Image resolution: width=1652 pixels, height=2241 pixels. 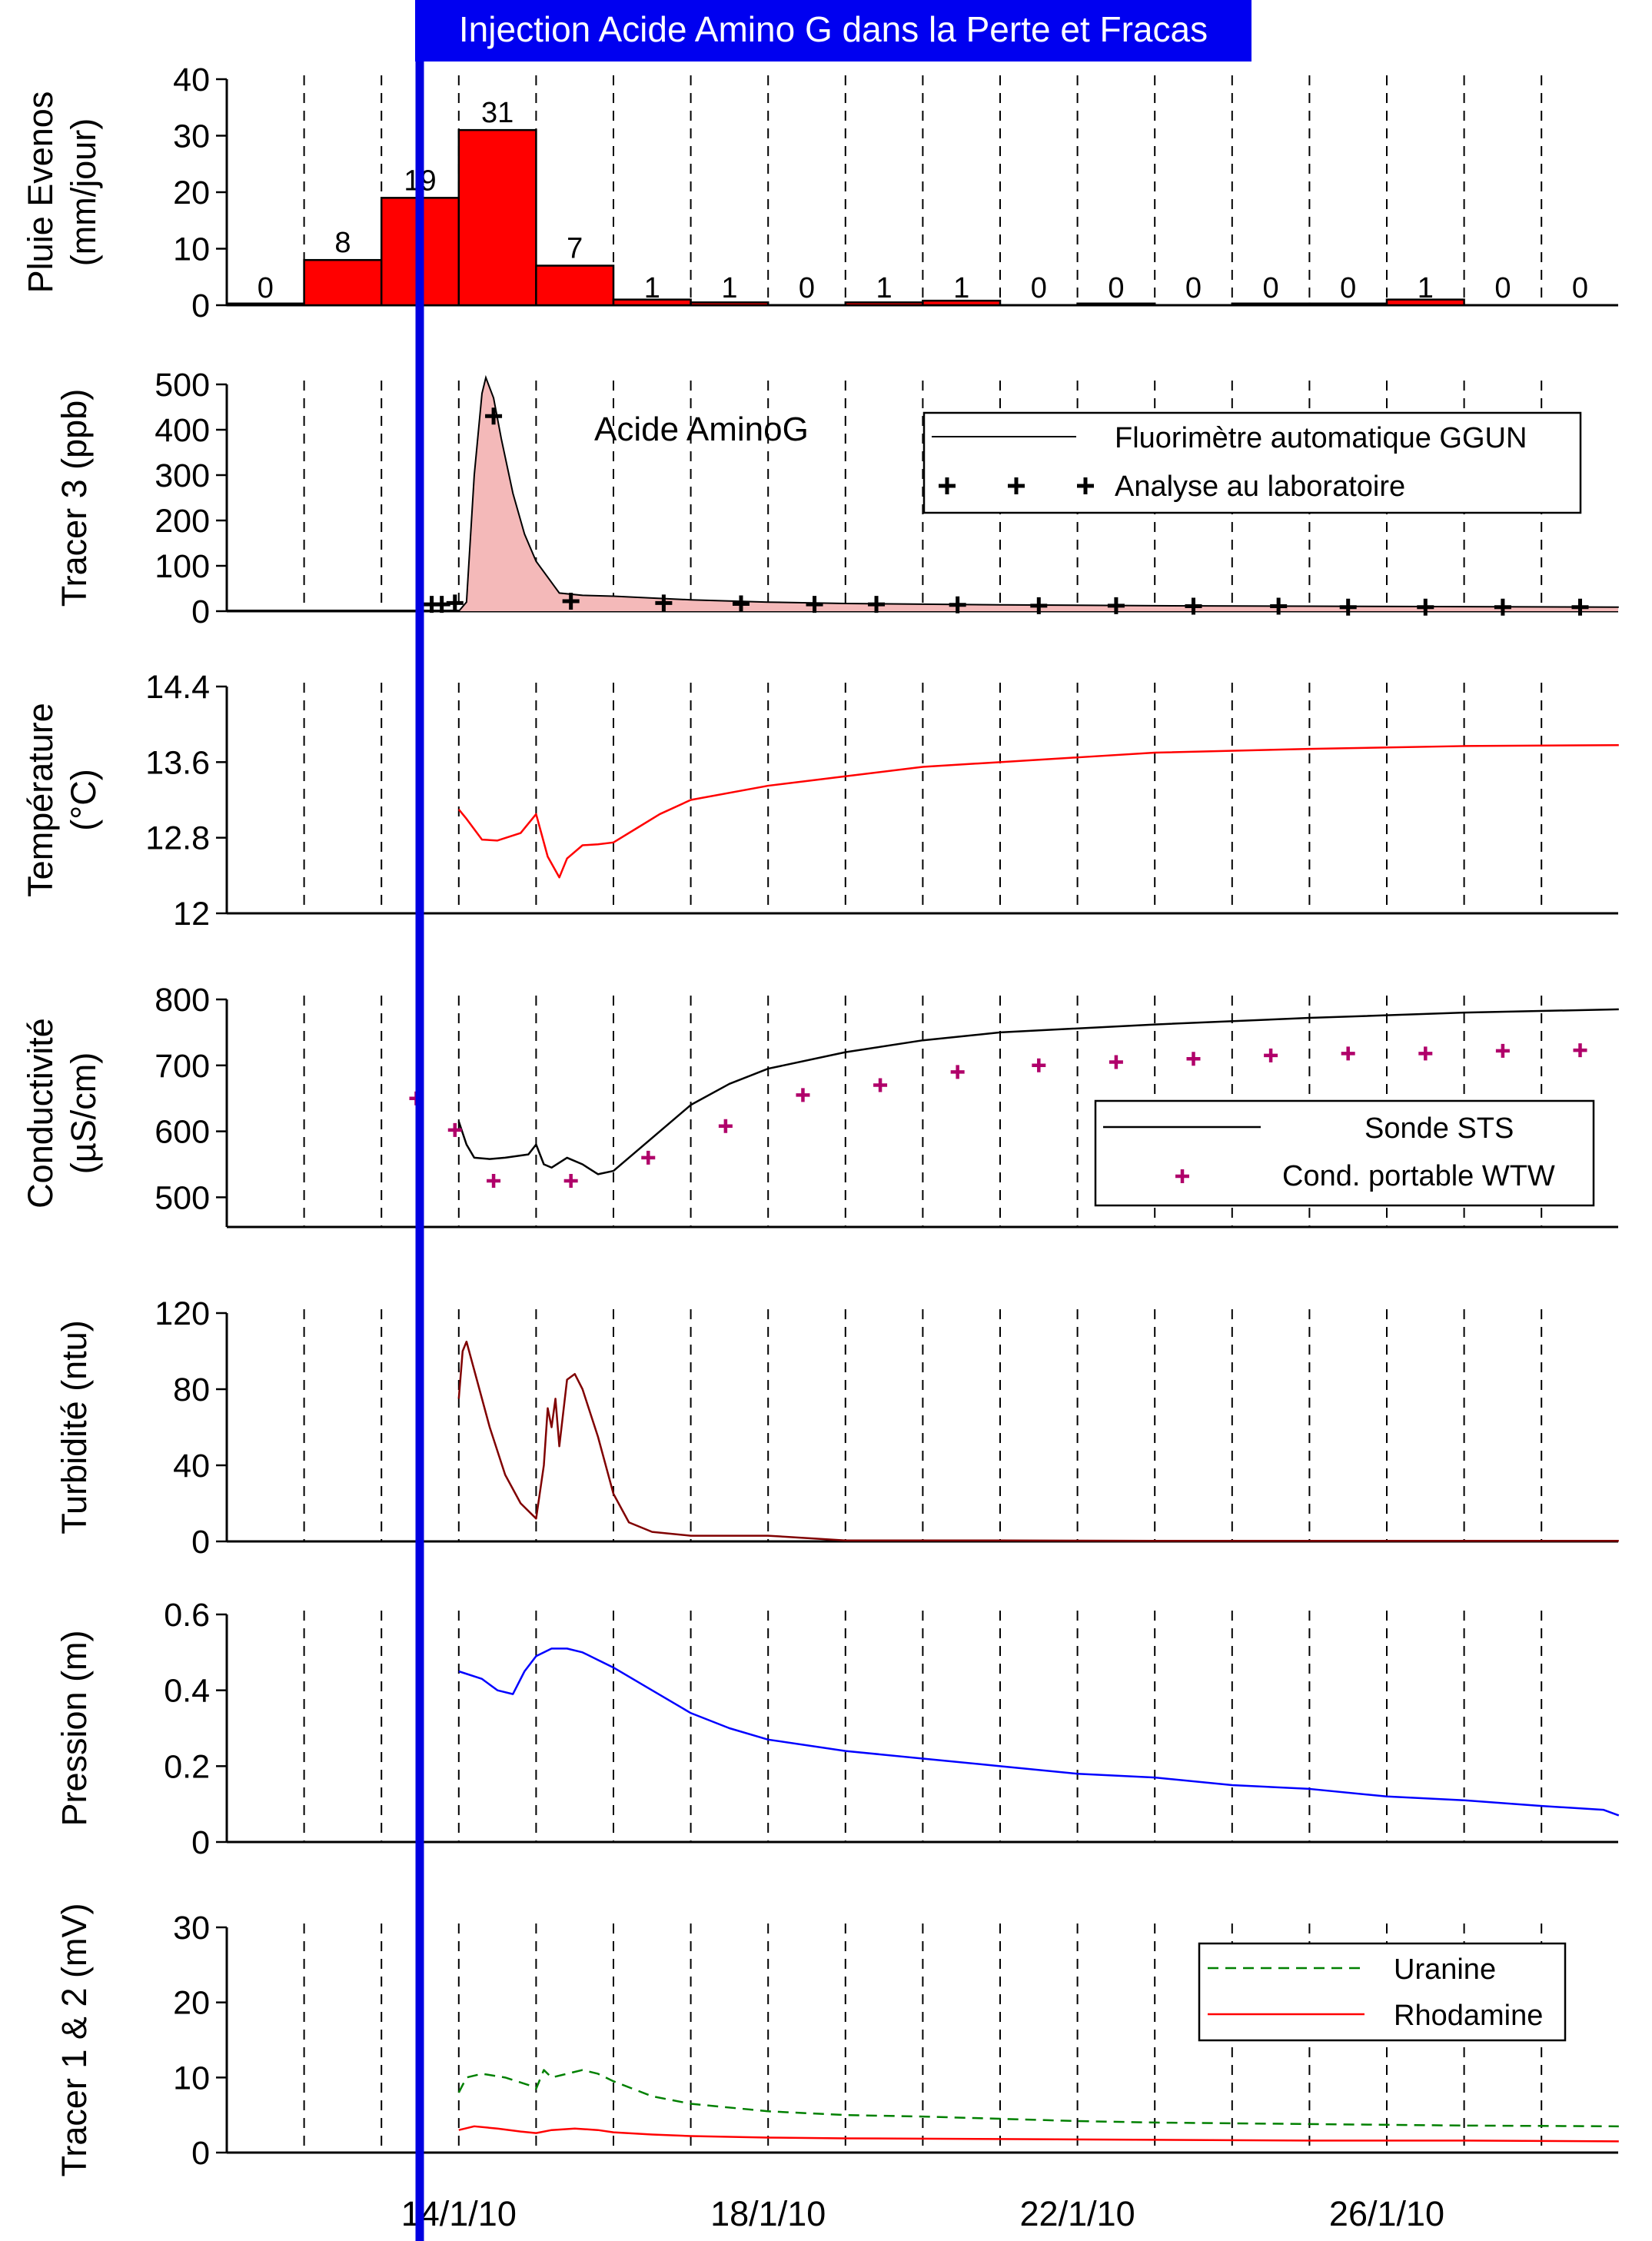 I want to click on legend-tracer12: Uranine Rhodamine, so click(x=1383, y=1992).